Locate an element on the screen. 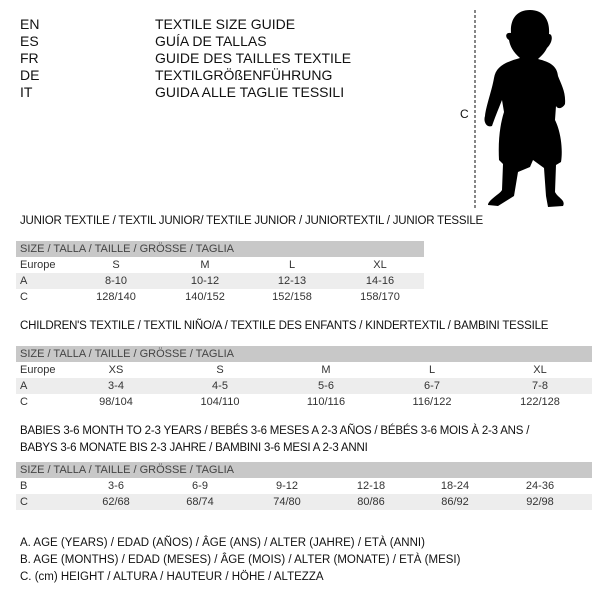 This screenshot has height=600, width=600. table-row: C 128/140 140/152 152/158 158/170 is located at coordinates (220, 297).